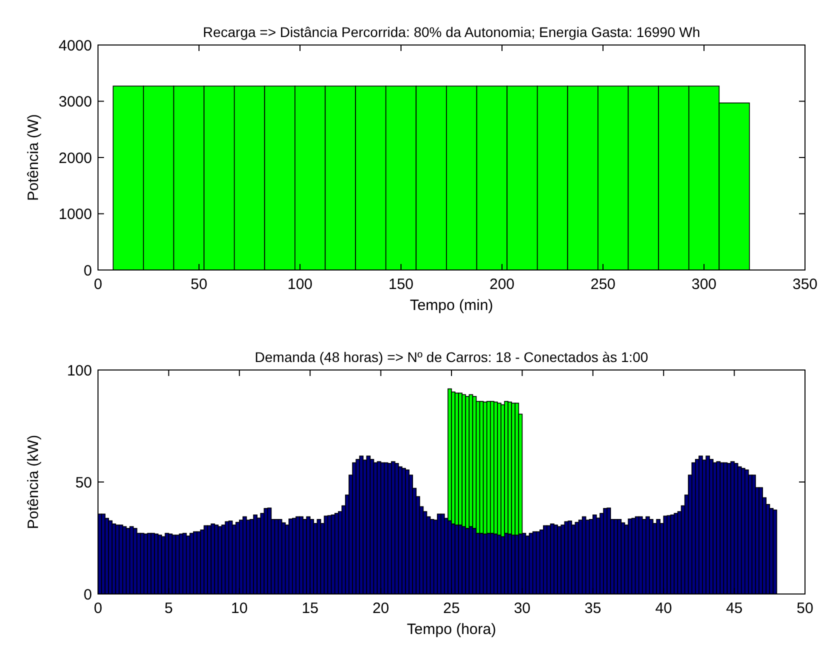  I want to click on y-tick-label: 3000, so click(75, 102).